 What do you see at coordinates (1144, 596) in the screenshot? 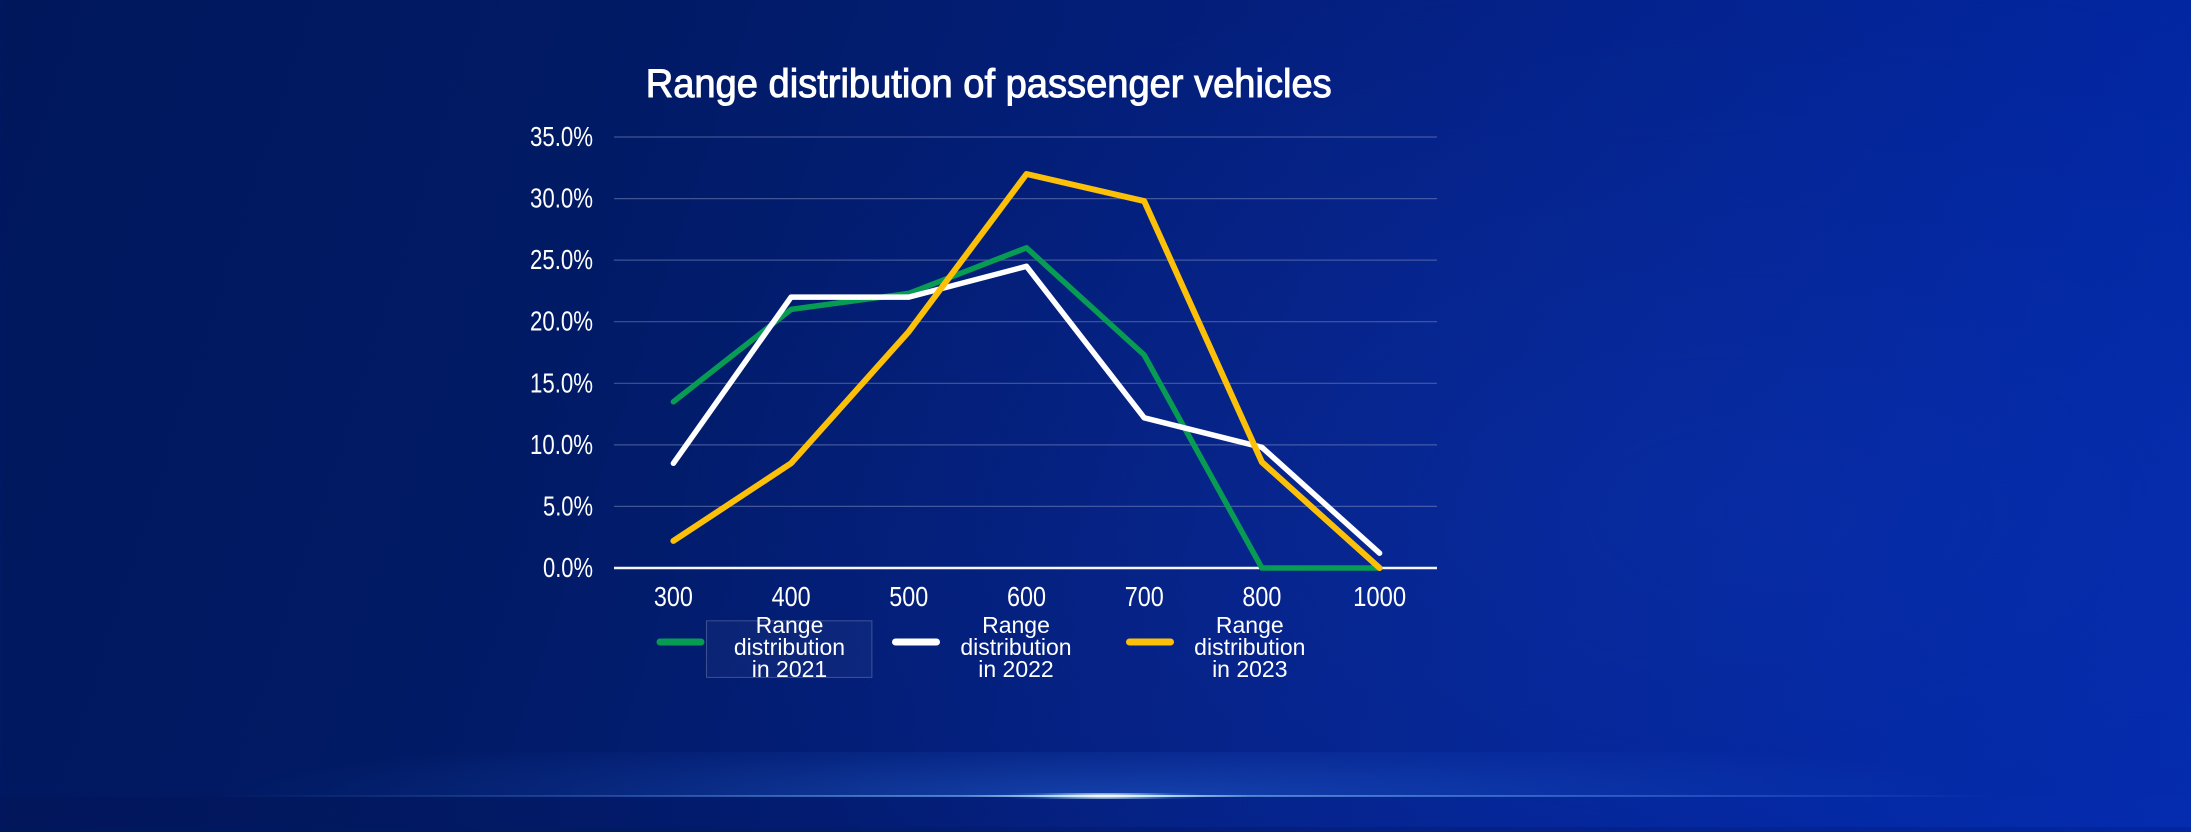
I see `svg-text: 700` at bounding box center [1144, 596].